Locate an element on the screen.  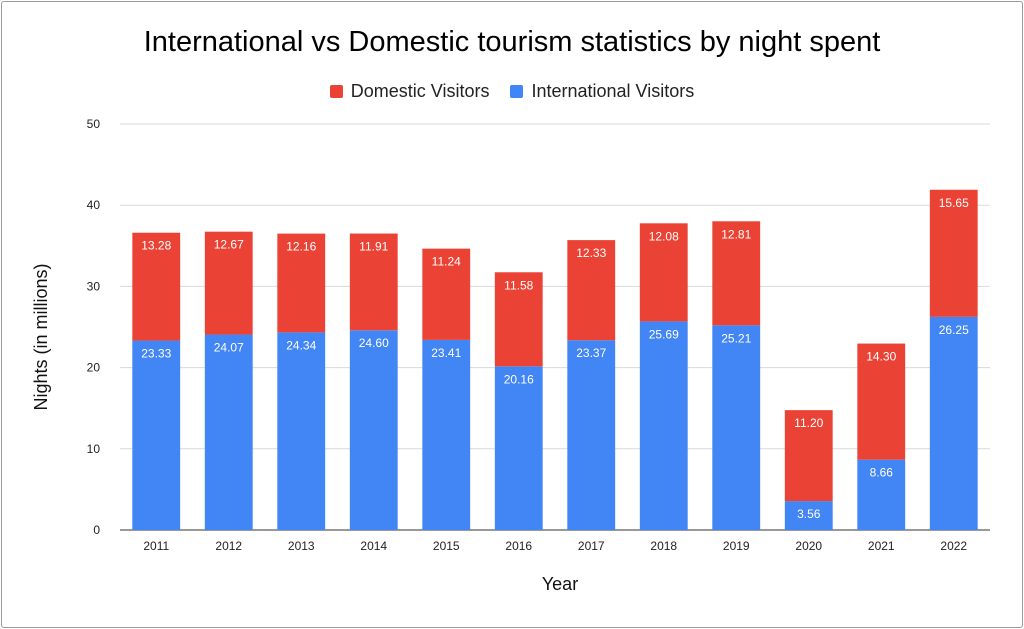
data-label-domestic: 11.20 is located at coordinates (808, 423).